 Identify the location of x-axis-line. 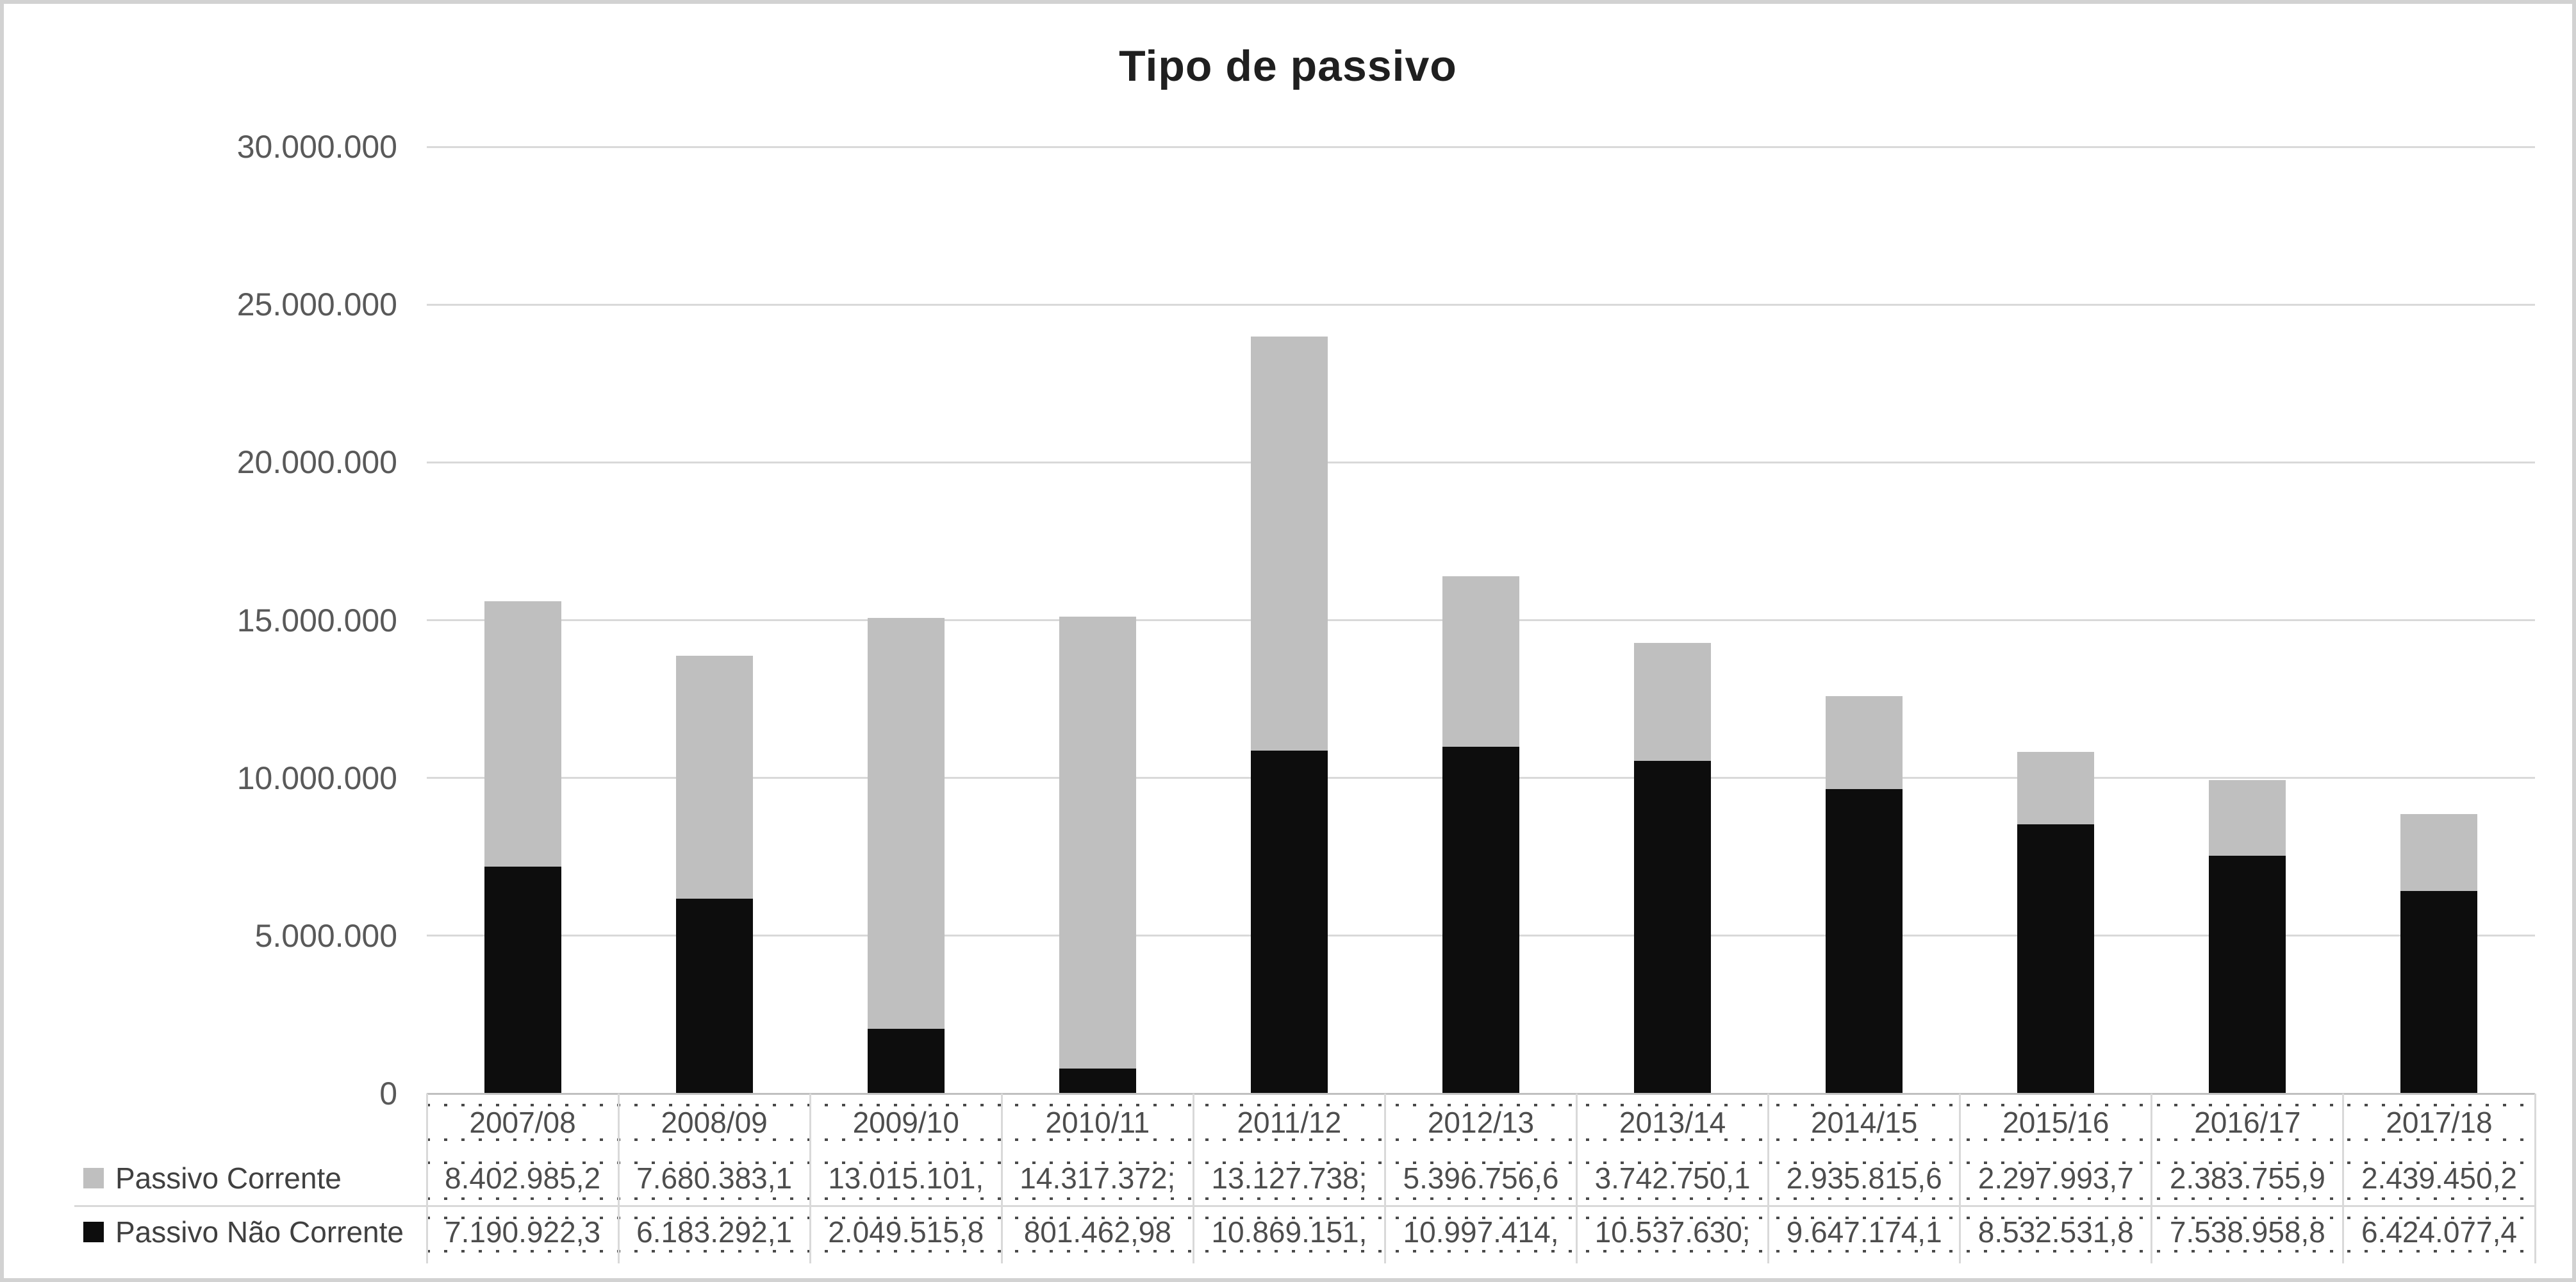
(1481, 1094).